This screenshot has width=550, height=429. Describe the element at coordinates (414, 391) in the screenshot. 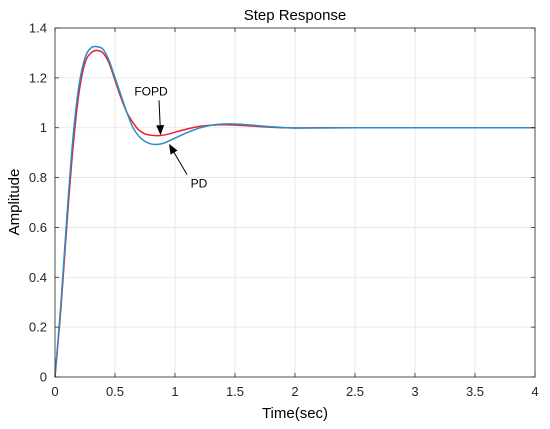

I see `x-tick-label: 3` at that location.